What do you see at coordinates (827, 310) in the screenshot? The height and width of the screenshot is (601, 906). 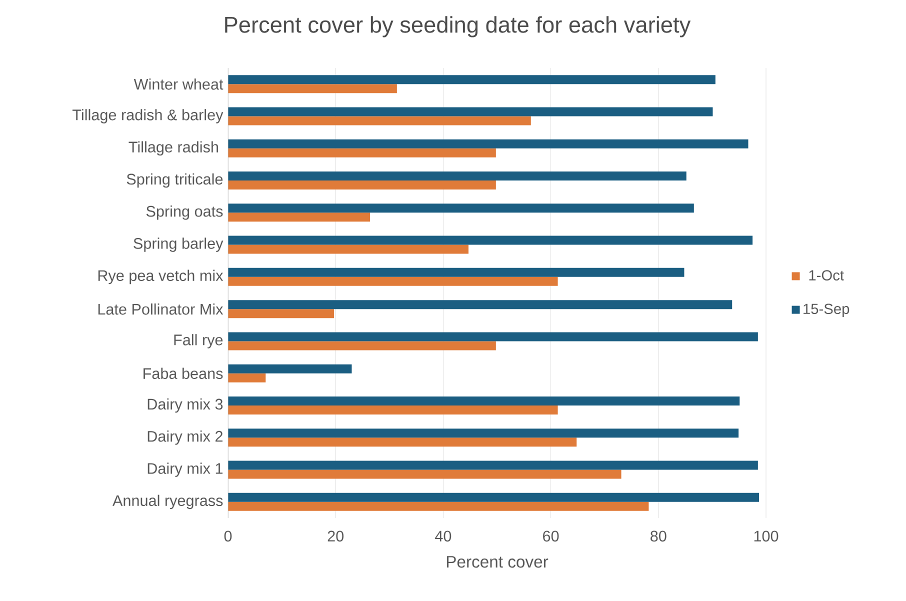 I see `legend-label: 15-Sep` at bounding box center [827, 310].